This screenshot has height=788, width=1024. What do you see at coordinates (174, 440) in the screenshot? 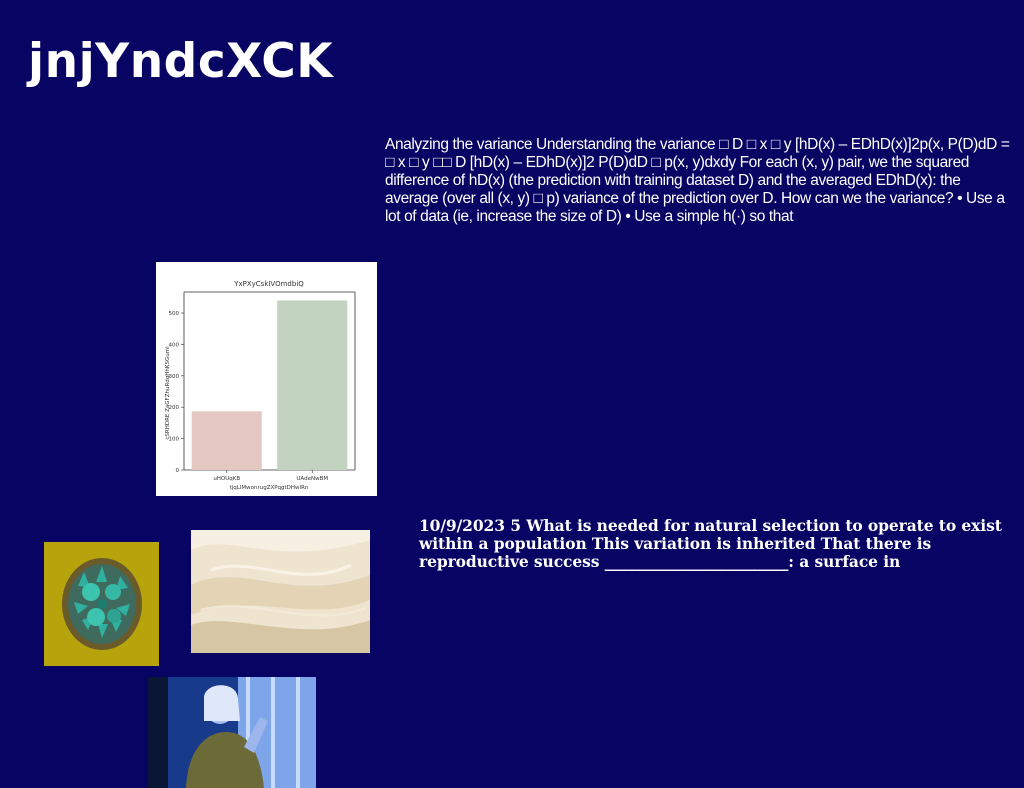
I see `y-tick-label: 100` at bounding box center [174, 440].